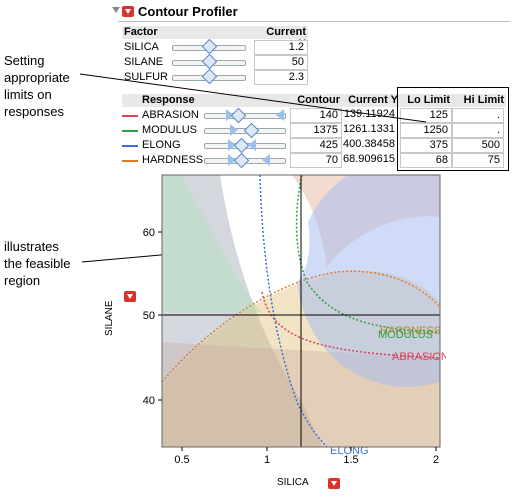  What do you see at coordinates (149, 401) in the screenshot?
I see `y-tick-label: 40` at bounding box center [149, 401].